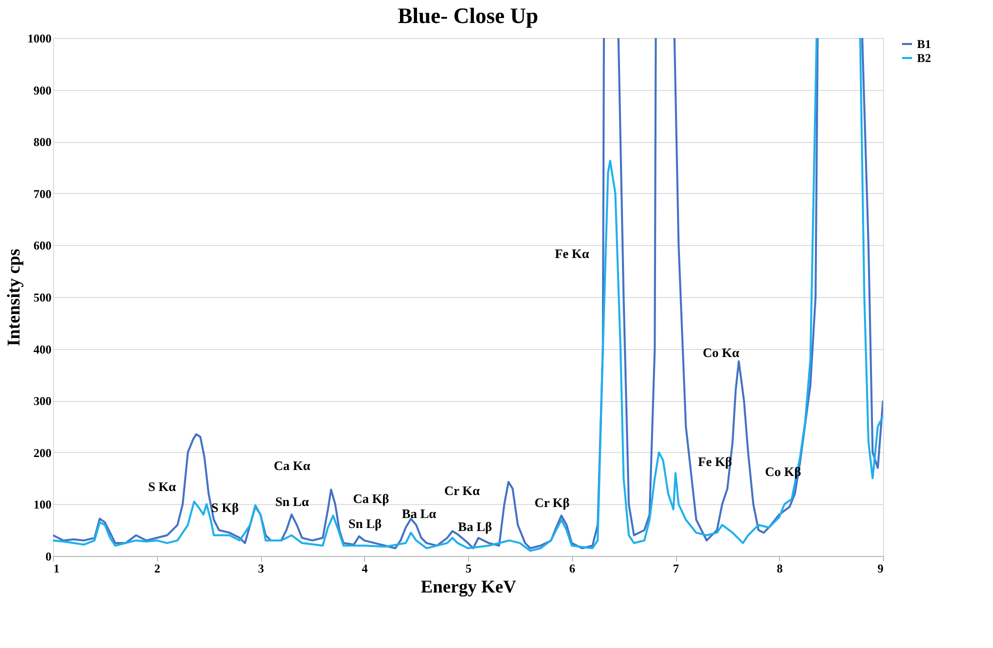  I want to click on y-tick-label: 500, so click(43, 297).